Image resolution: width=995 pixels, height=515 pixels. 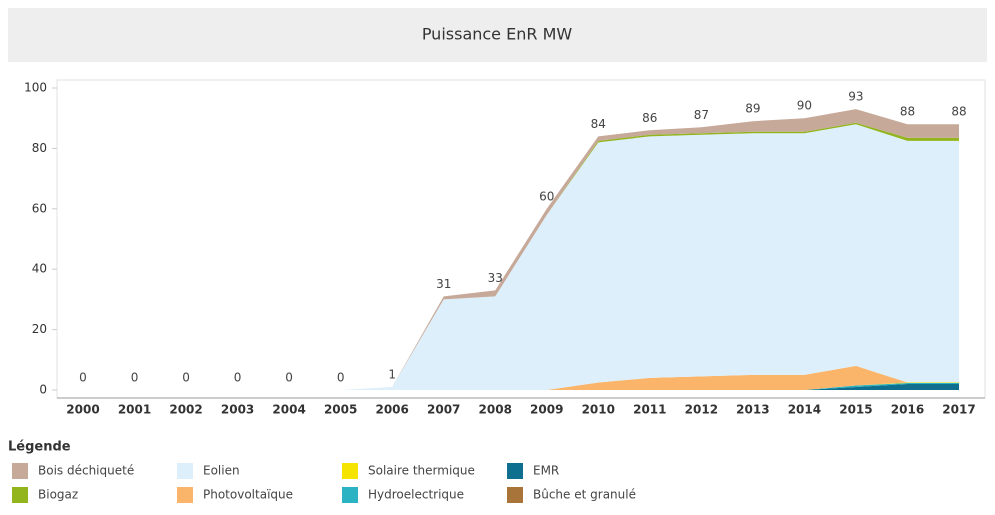 I want to click on y-tick-label: 80, so click(x=39, y=148).